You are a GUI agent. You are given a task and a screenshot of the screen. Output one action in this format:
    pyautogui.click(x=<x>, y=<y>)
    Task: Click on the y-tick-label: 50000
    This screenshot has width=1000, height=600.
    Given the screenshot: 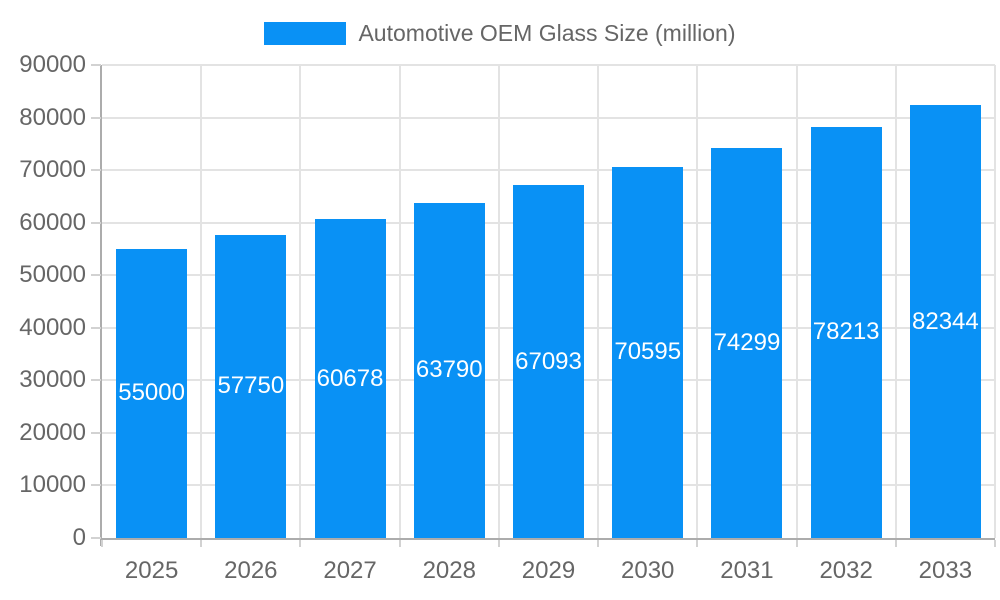 What is the action you would take?
    pyautogui.click(x=52, y=275)
    